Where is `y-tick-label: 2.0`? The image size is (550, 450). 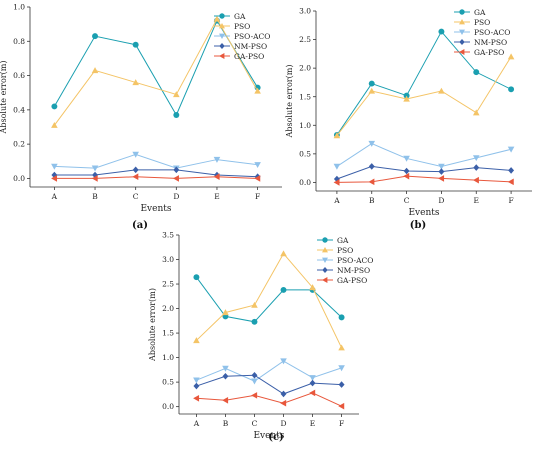 y-tick-label: 2.0 is located at coordinates (168, 308).